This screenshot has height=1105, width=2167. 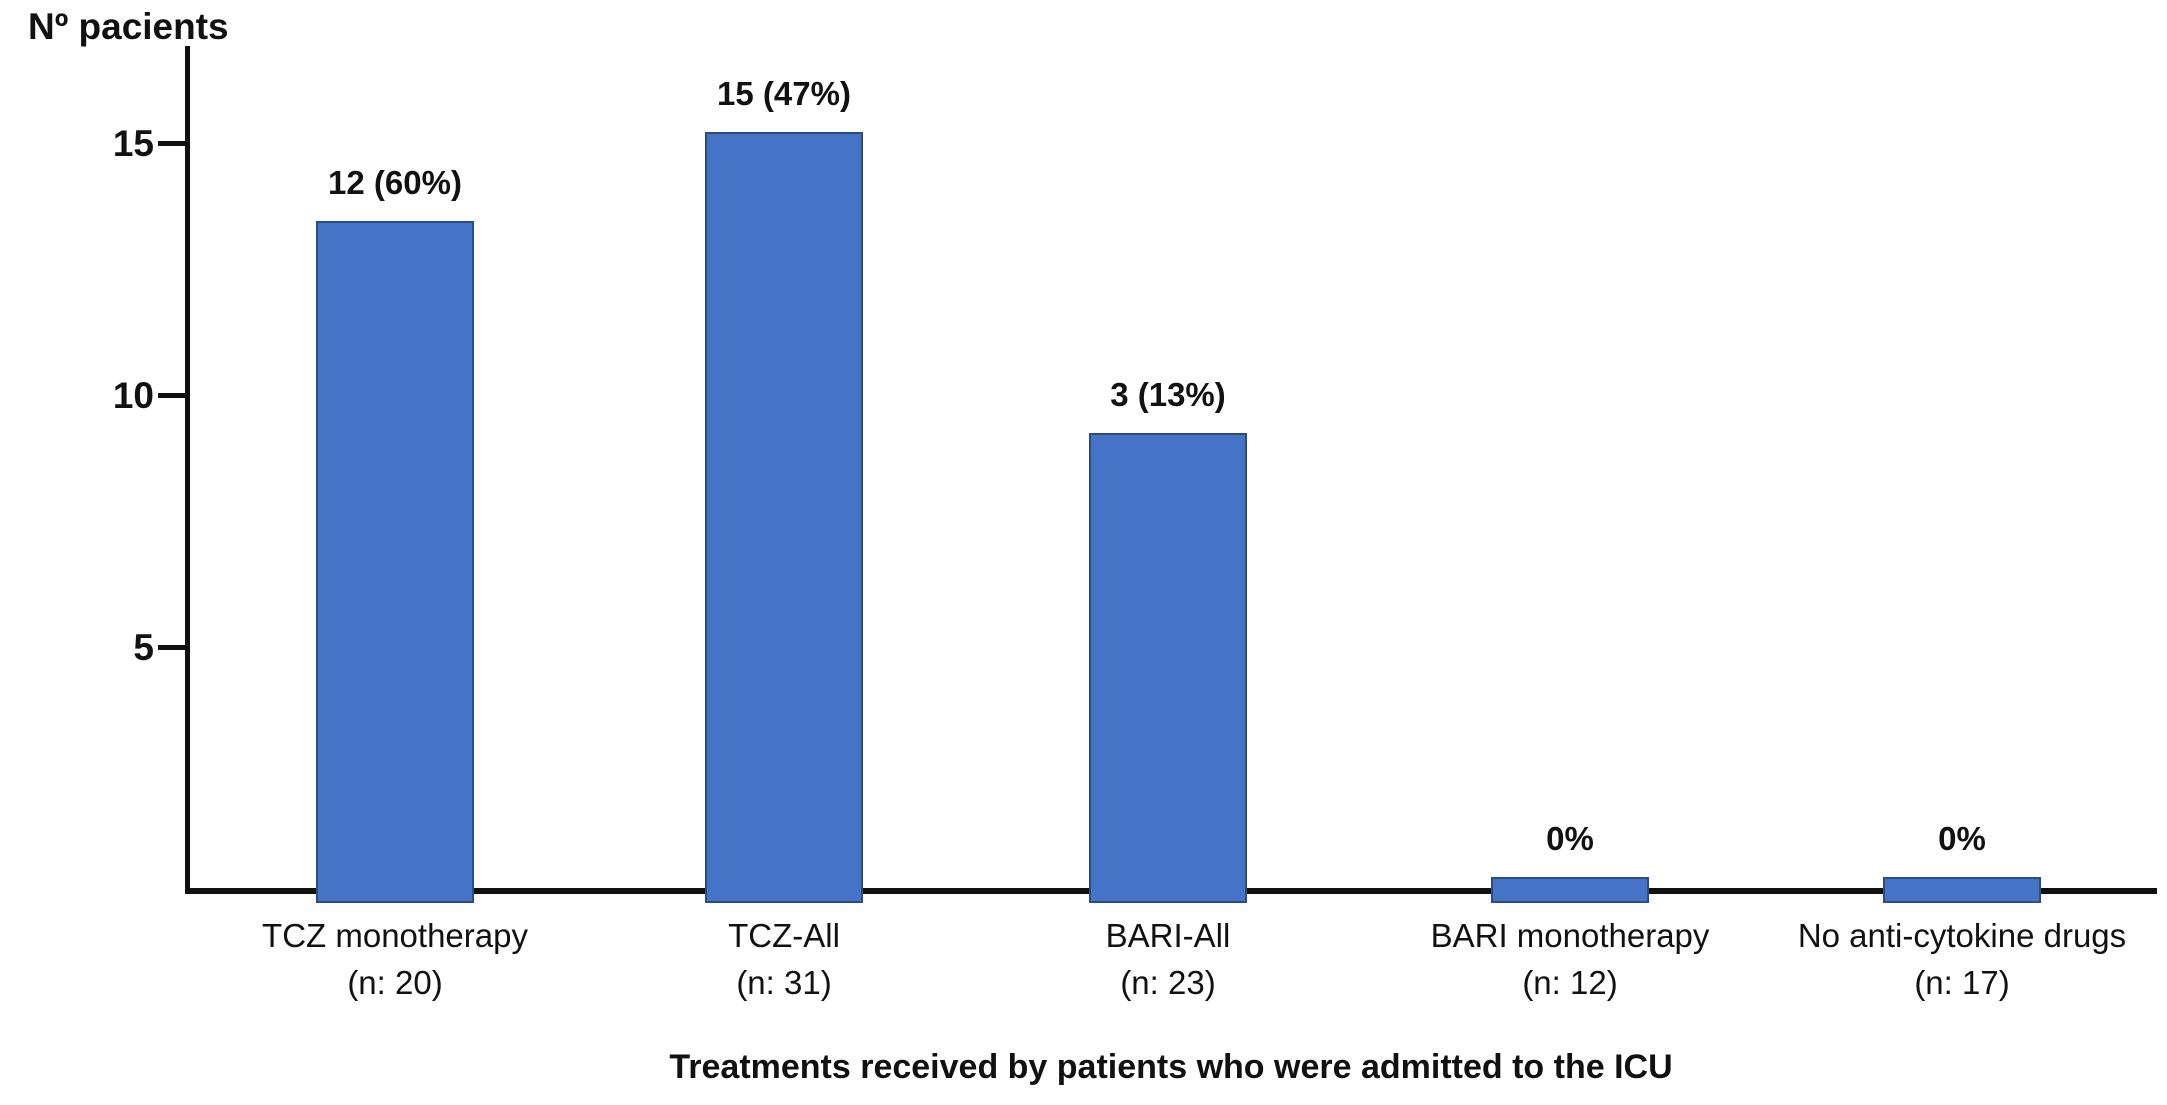 What do you see at coordinates (784, 935) in the screenshot?
I see `category-name: TCZ-All` at bounding box center [784, 935].